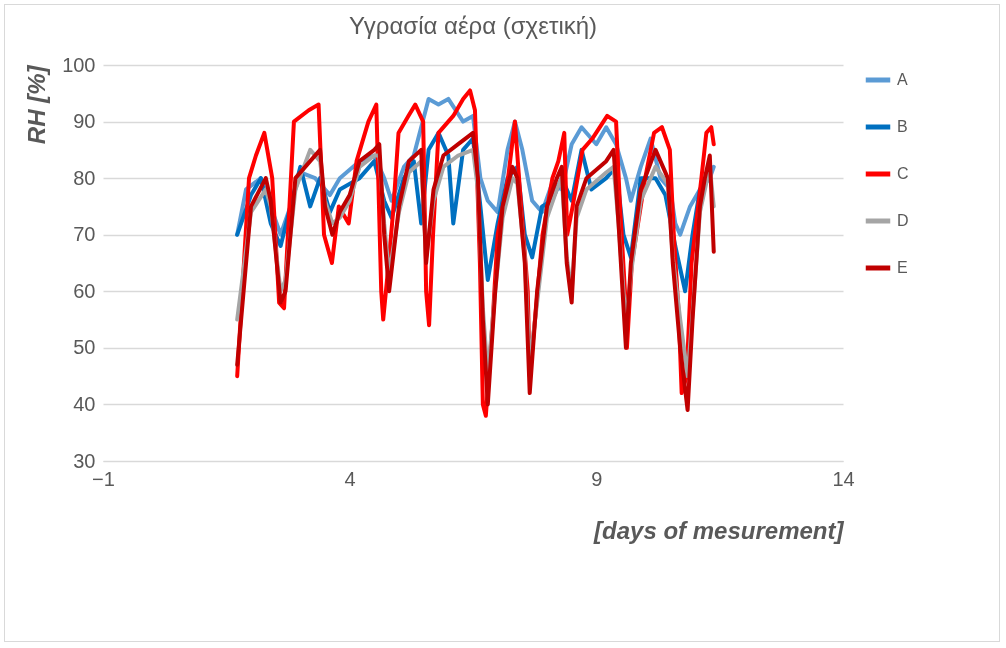 The height and width of the screenshot is (648, 1006). What do you see at coordinates (84, 177) in the screenshot?
I see `y-tick-label: 80` at bounding box center [84, 177].